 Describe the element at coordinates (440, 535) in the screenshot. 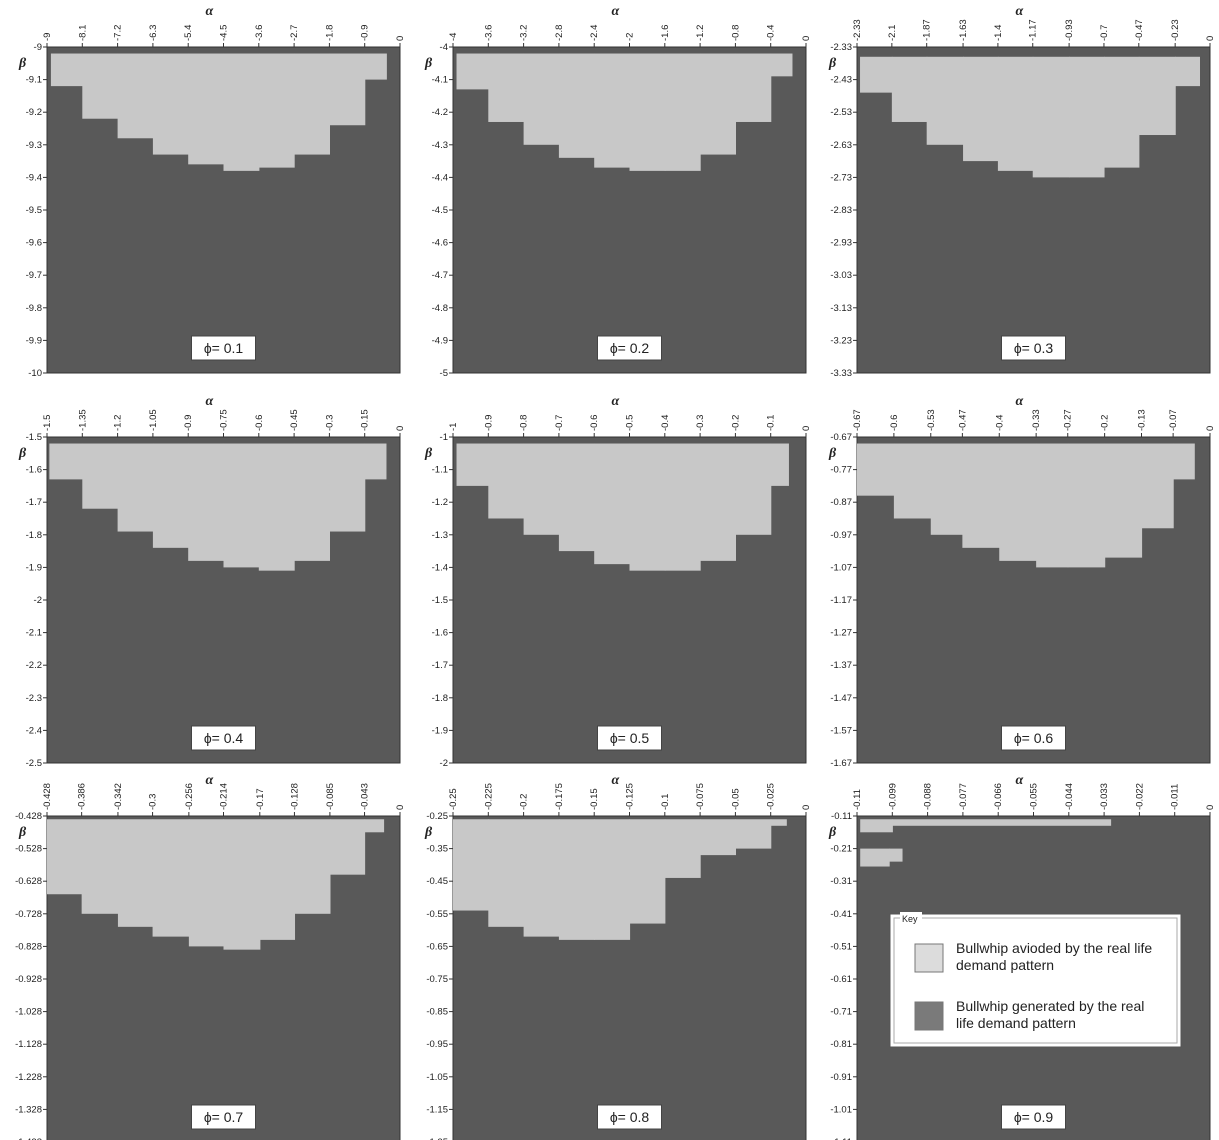

I see `y-tick-label: -1.3` at that location.